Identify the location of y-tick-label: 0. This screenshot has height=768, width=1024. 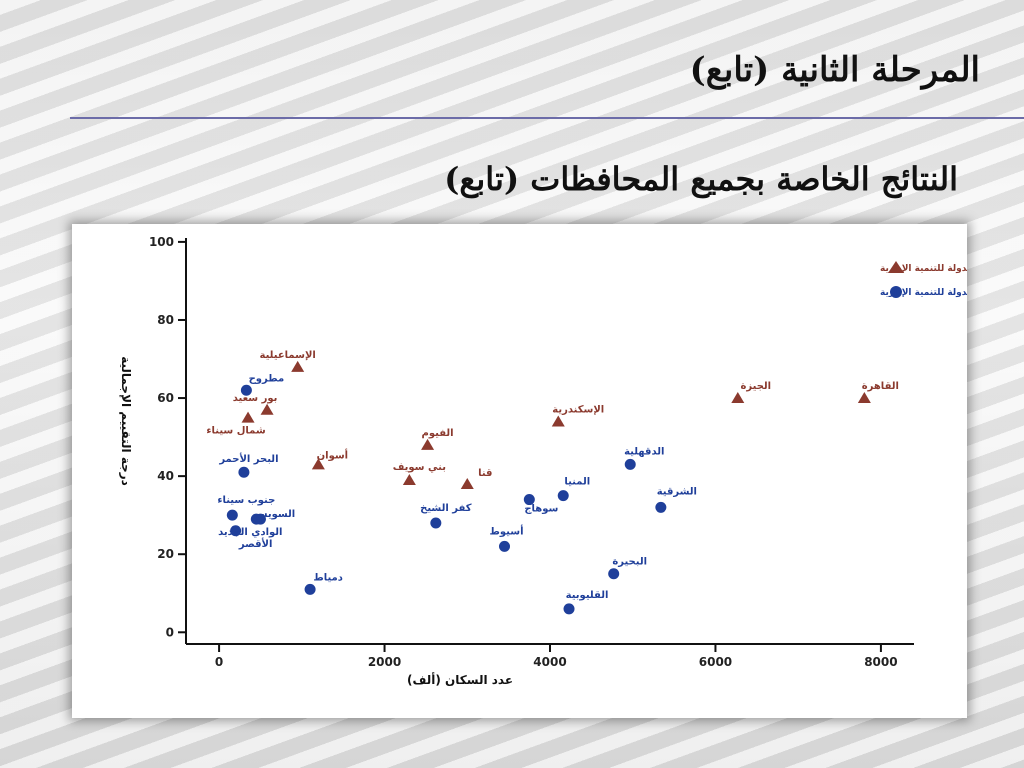
(170, 632).